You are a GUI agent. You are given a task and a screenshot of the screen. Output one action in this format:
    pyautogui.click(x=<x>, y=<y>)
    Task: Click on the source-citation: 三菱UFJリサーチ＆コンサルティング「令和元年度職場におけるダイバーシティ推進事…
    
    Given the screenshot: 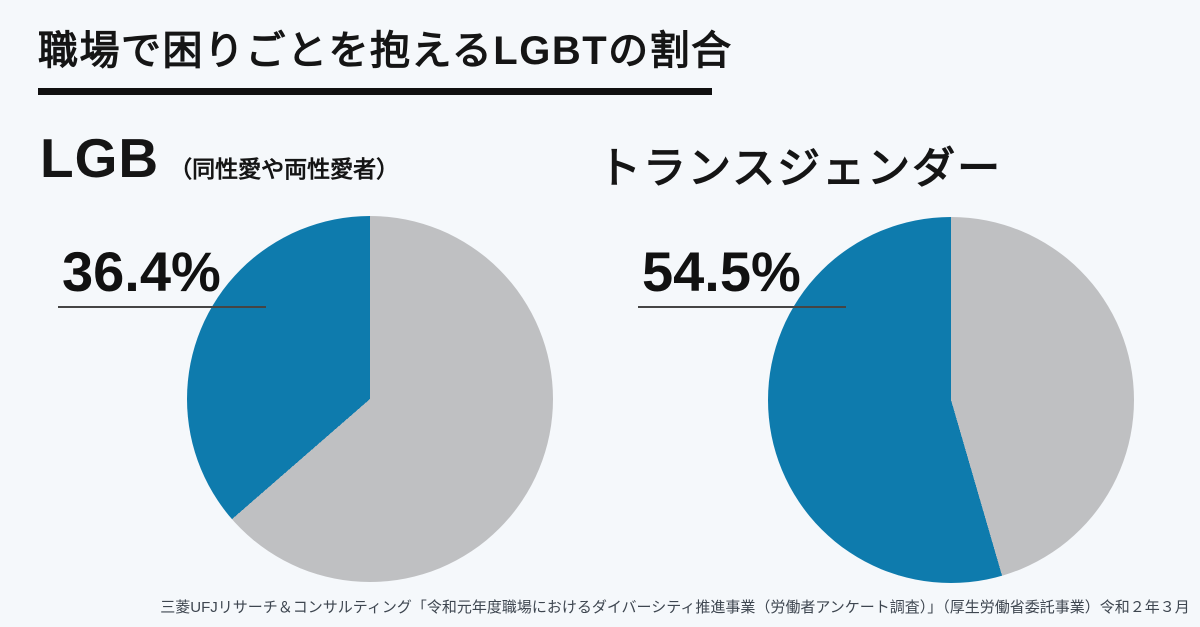 What is the action you would take?
    pyautogui.click(x=675, y=607)
    